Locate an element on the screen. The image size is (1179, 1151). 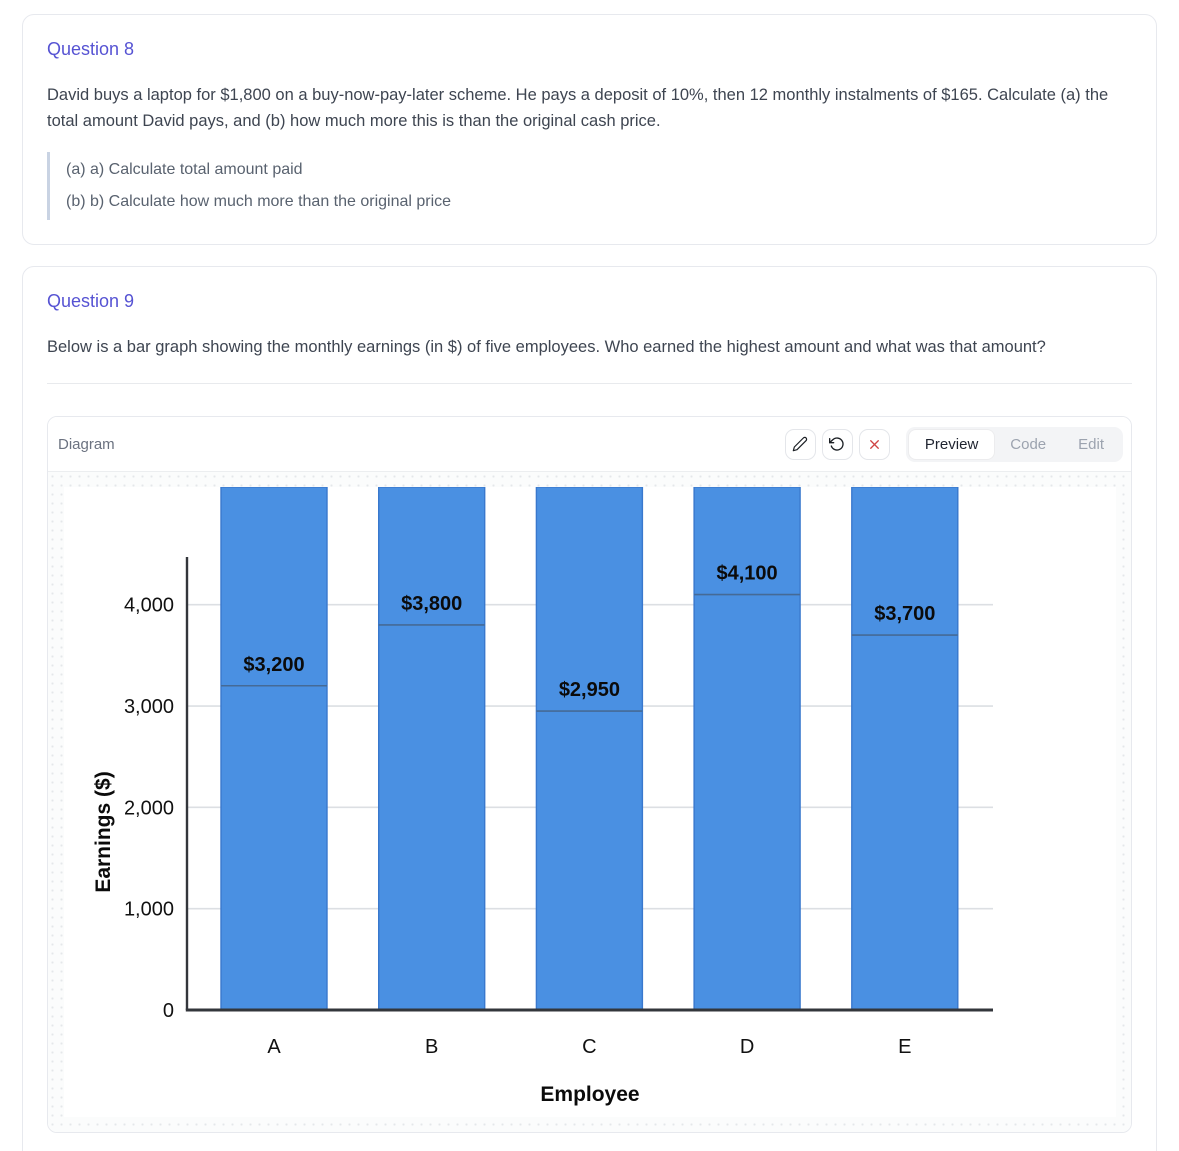
tab-code: Code is located at coordinates (1028, 444).